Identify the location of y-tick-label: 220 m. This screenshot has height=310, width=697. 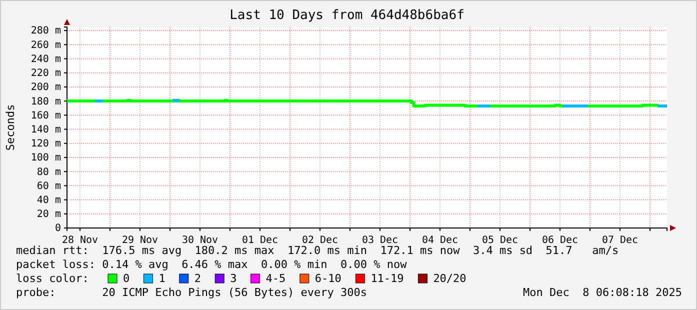
(45, 74).